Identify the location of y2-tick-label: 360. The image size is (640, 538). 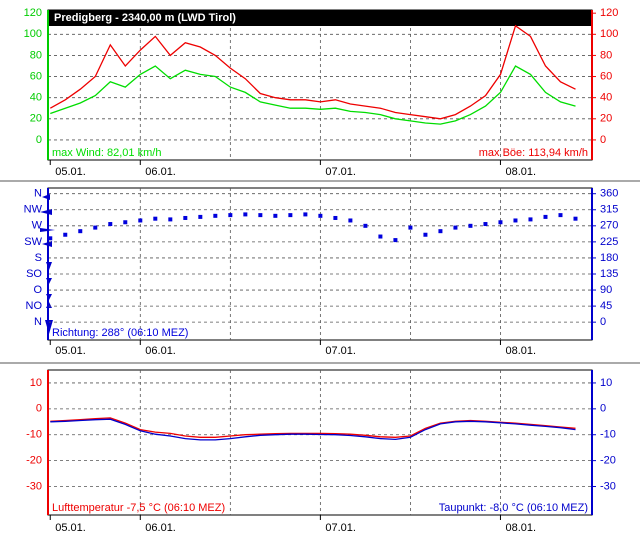
(609, 194).